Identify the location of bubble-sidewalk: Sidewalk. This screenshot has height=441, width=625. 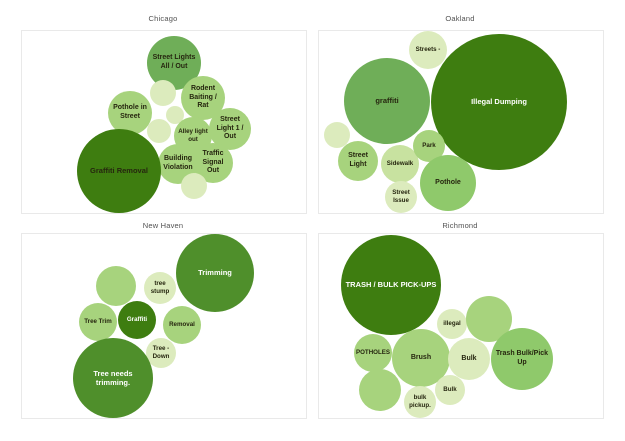
(400, 164).